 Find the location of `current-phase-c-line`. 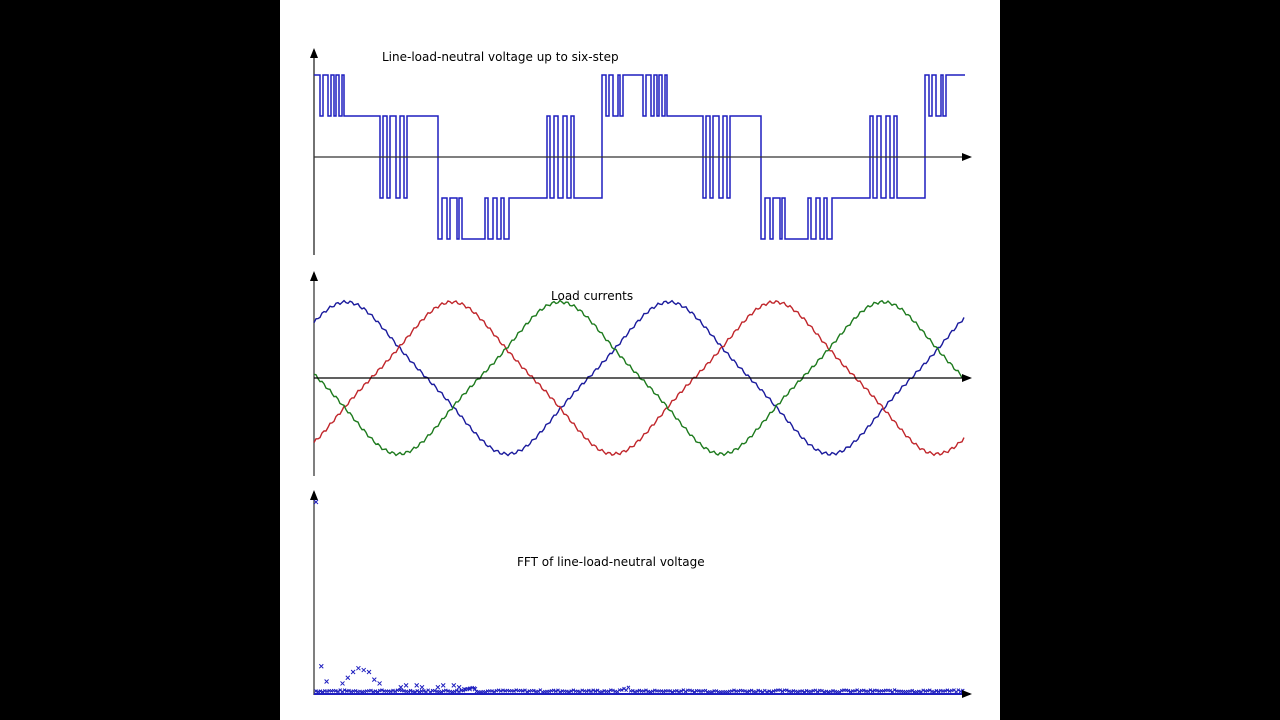

current-phase-c-line is located at coordinates (639, 378).